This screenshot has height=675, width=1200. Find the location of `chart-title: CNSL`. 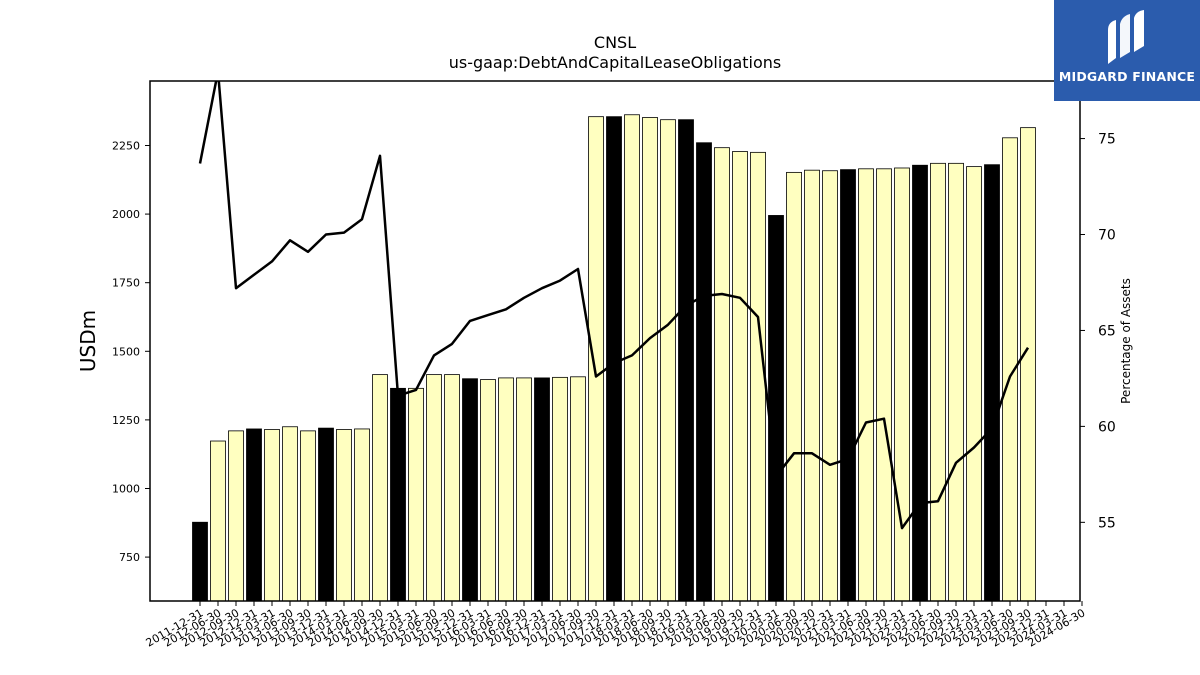

chart-title: CNSL is located at coordinates (615, 42).